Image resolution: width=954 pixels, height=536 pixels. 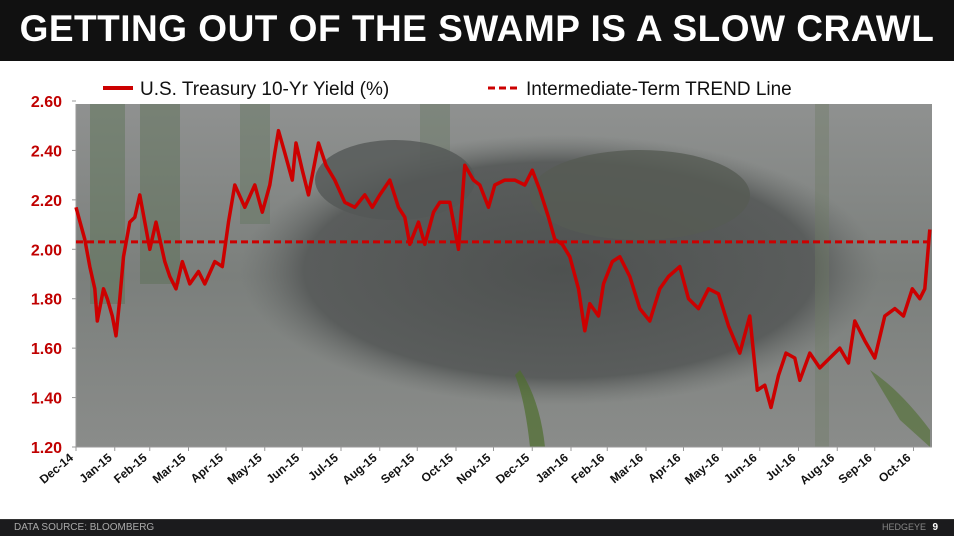 I want to click on y-tick-label: 2.20, so click(x=46, y=201).